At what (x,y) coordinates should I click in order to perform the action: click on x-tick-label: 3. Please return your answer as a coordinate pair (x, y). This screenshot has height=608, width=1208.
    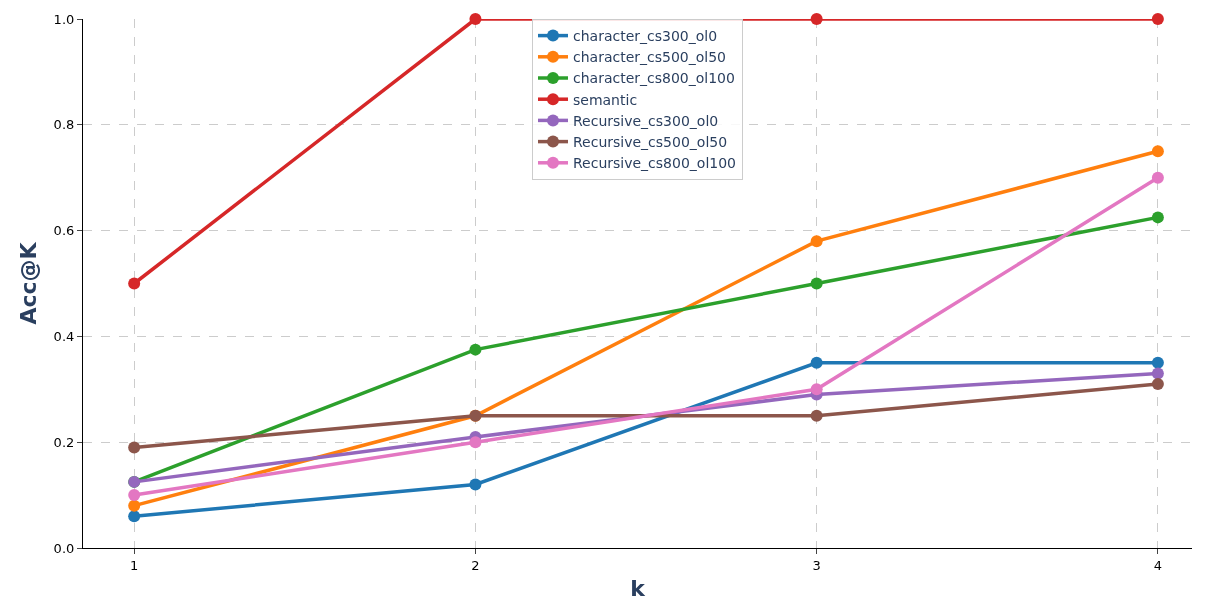
    Looking at the image, I should click on (816, 565).